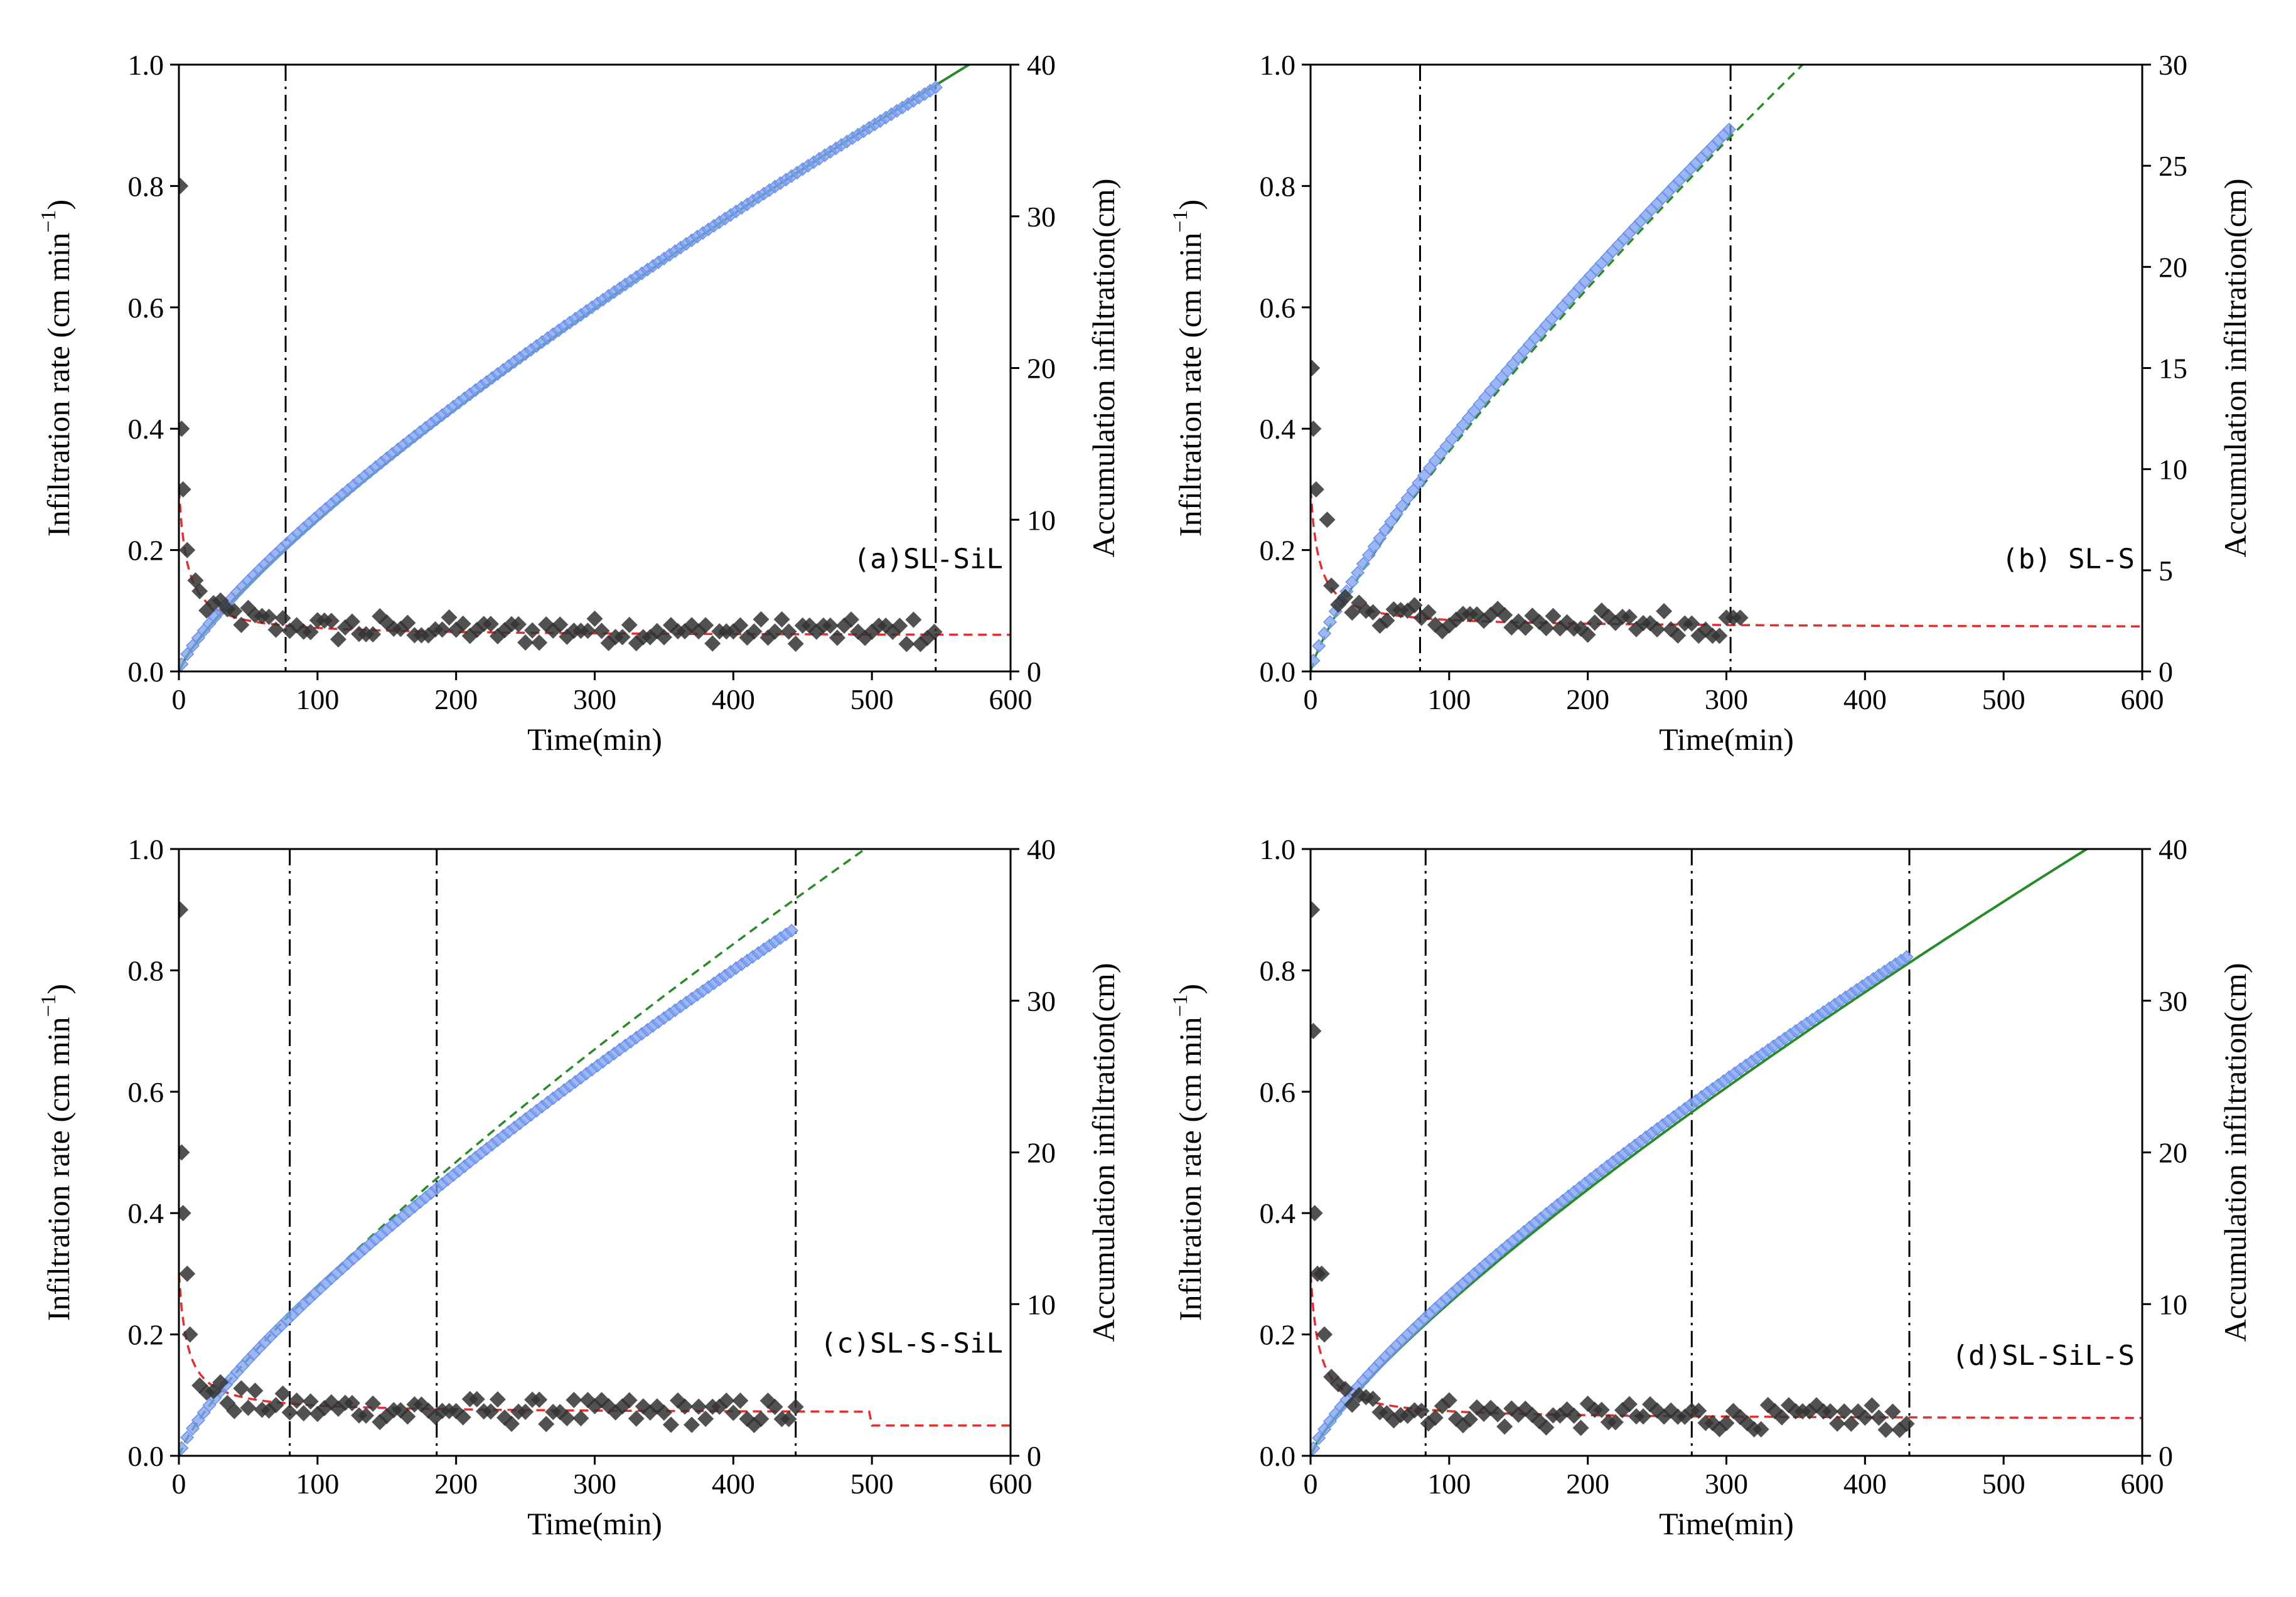 The width and height of the screenshot is (2296, 1597). What do you see at coordinates (1726, 368) in the screenshot?
I see `plot-frame` at bounding box center [1726, 368].